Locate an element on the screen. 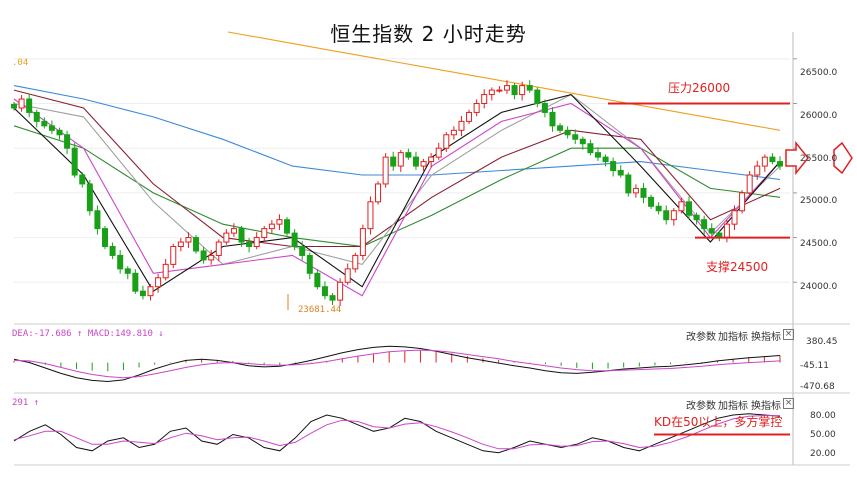 The width and height of the screenshot is (857, 482). resistance-label: 压力26000 is located at coordinates (699, 88).